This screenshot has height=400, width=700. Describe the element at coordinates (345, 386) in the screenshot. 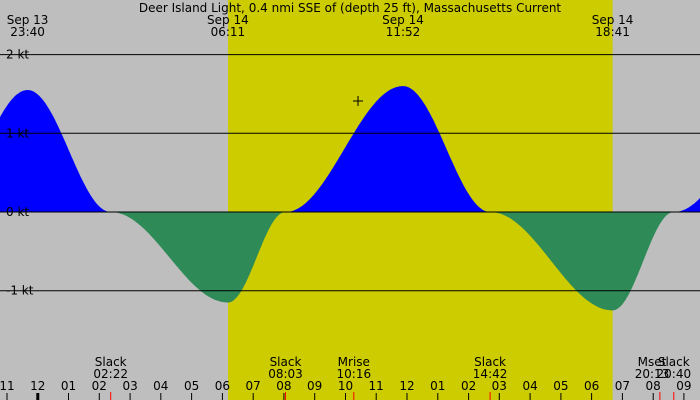

I see `x-tick-label: 10` at that location.